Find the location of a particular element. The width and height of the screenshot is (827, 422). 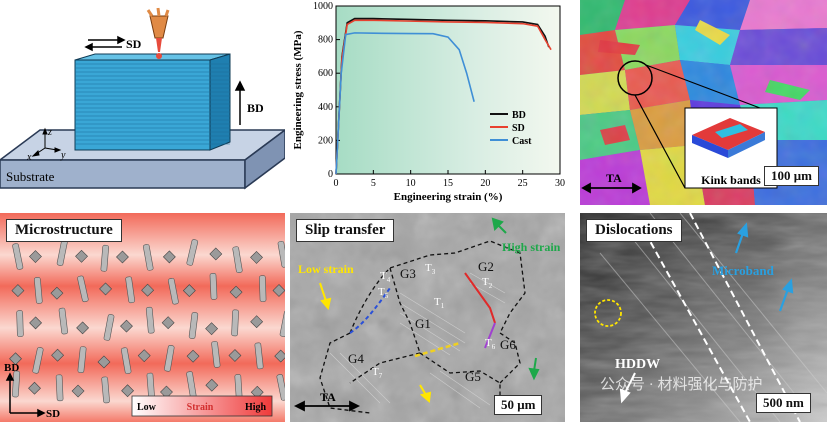

axis-x-label: x is located at coordinates (29, 157).